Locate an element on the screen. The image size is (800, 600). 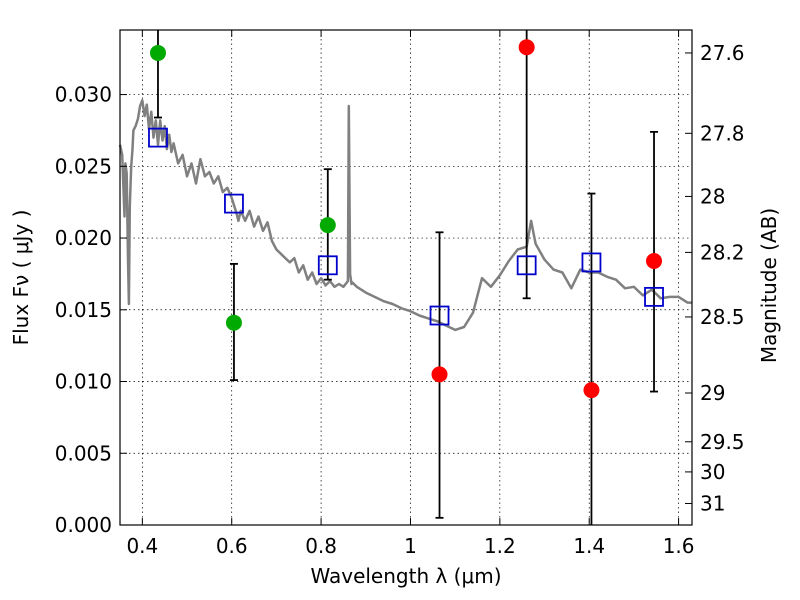
x-tick-label: 1.6 is located at coordinates (679, 546).